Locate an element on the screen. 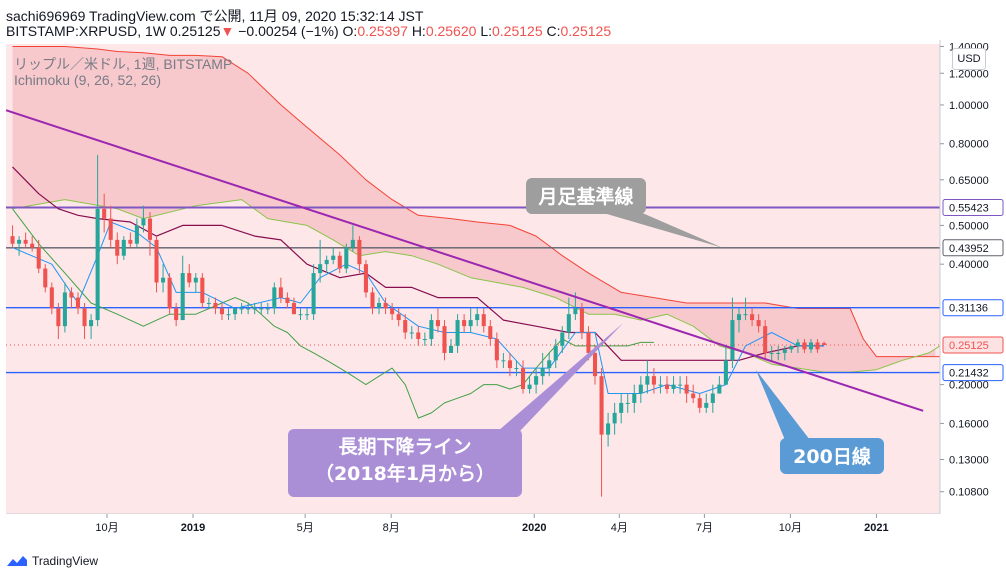  series-legend: リップル／米ドル, 1週, BITSTAMP is located at coordinates (123, 64).